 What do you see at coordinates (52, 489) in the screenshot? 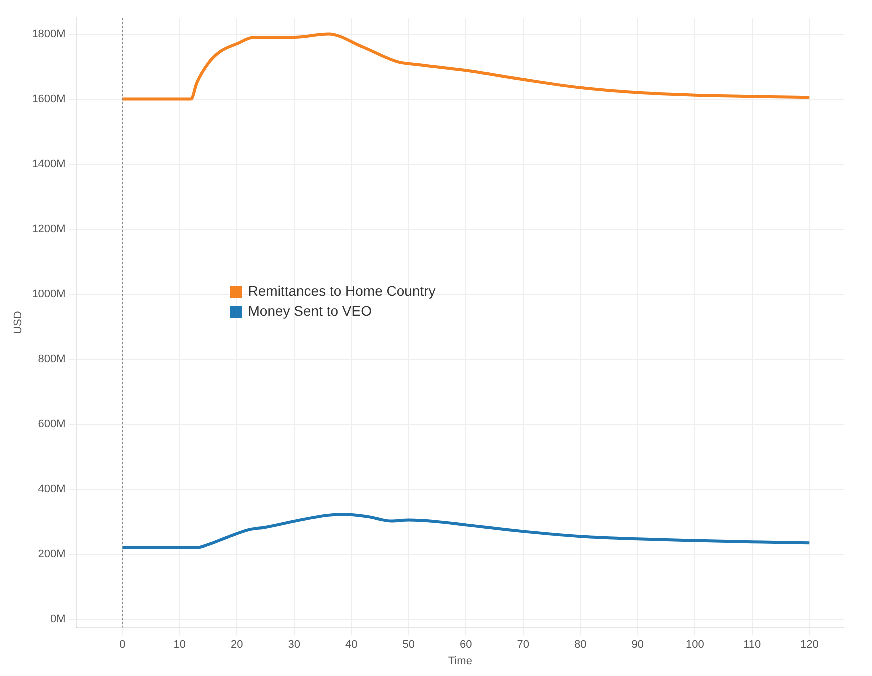
I see `y-tick-label: 400M` at bounding box center [52, 489].